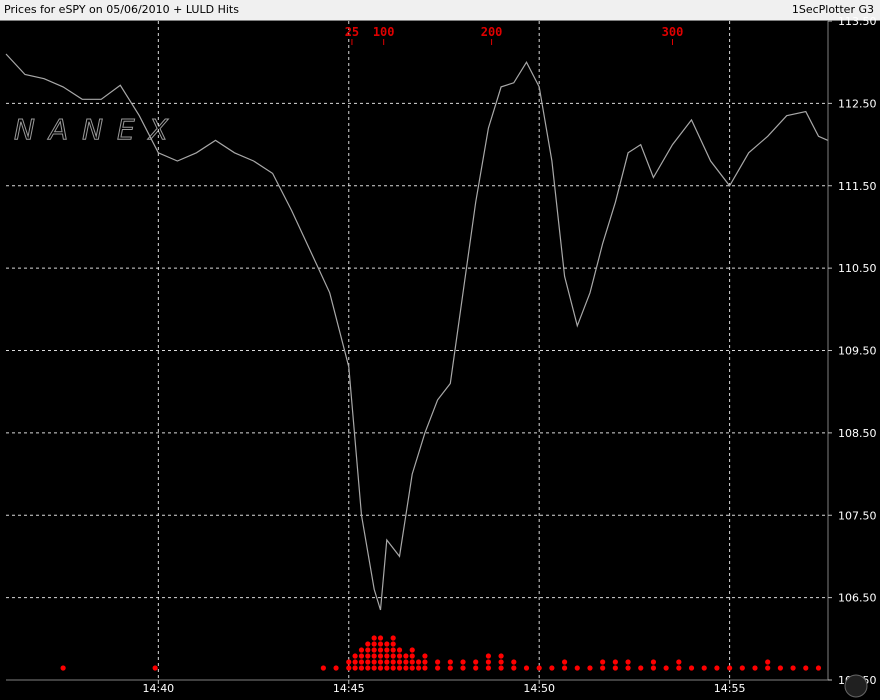  Describe the element at coordinates (384, 32) in the screenshot. I see `hit-count-label: 100` at that location.